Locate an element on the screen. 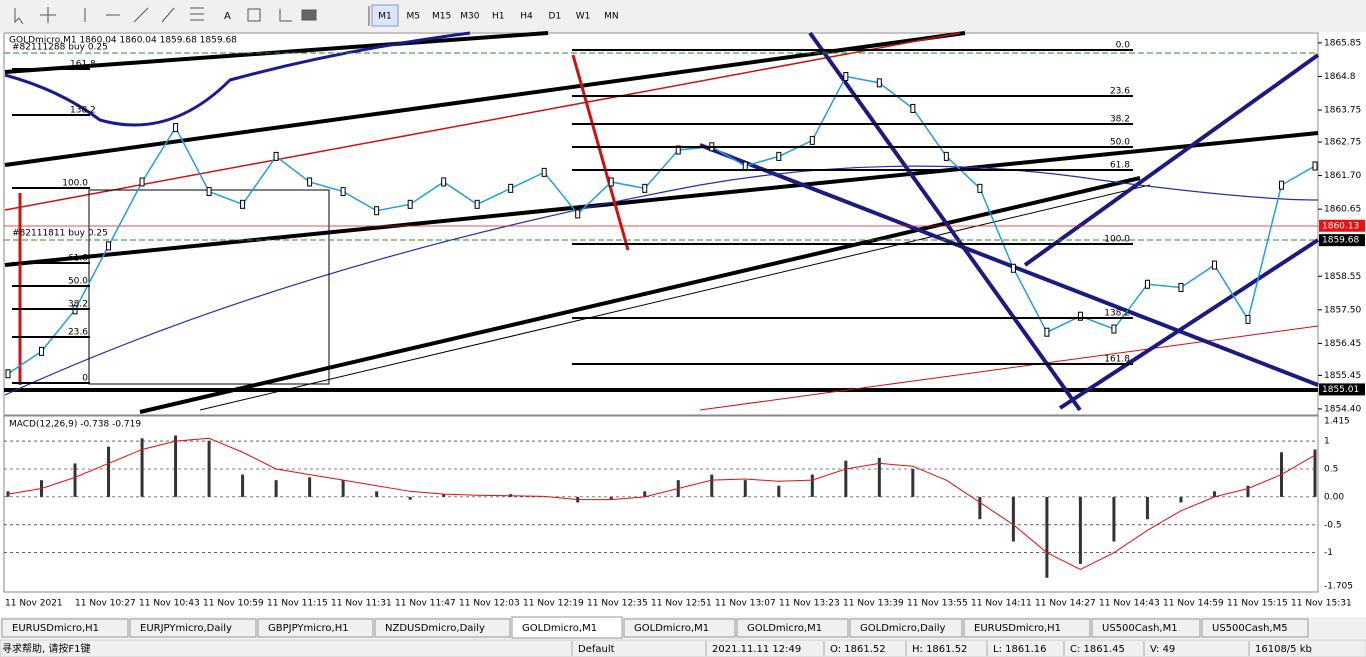 The width and height of the screenshot is (1366, 657). timeframe-label: M5 is located at coordinates (414, 17).